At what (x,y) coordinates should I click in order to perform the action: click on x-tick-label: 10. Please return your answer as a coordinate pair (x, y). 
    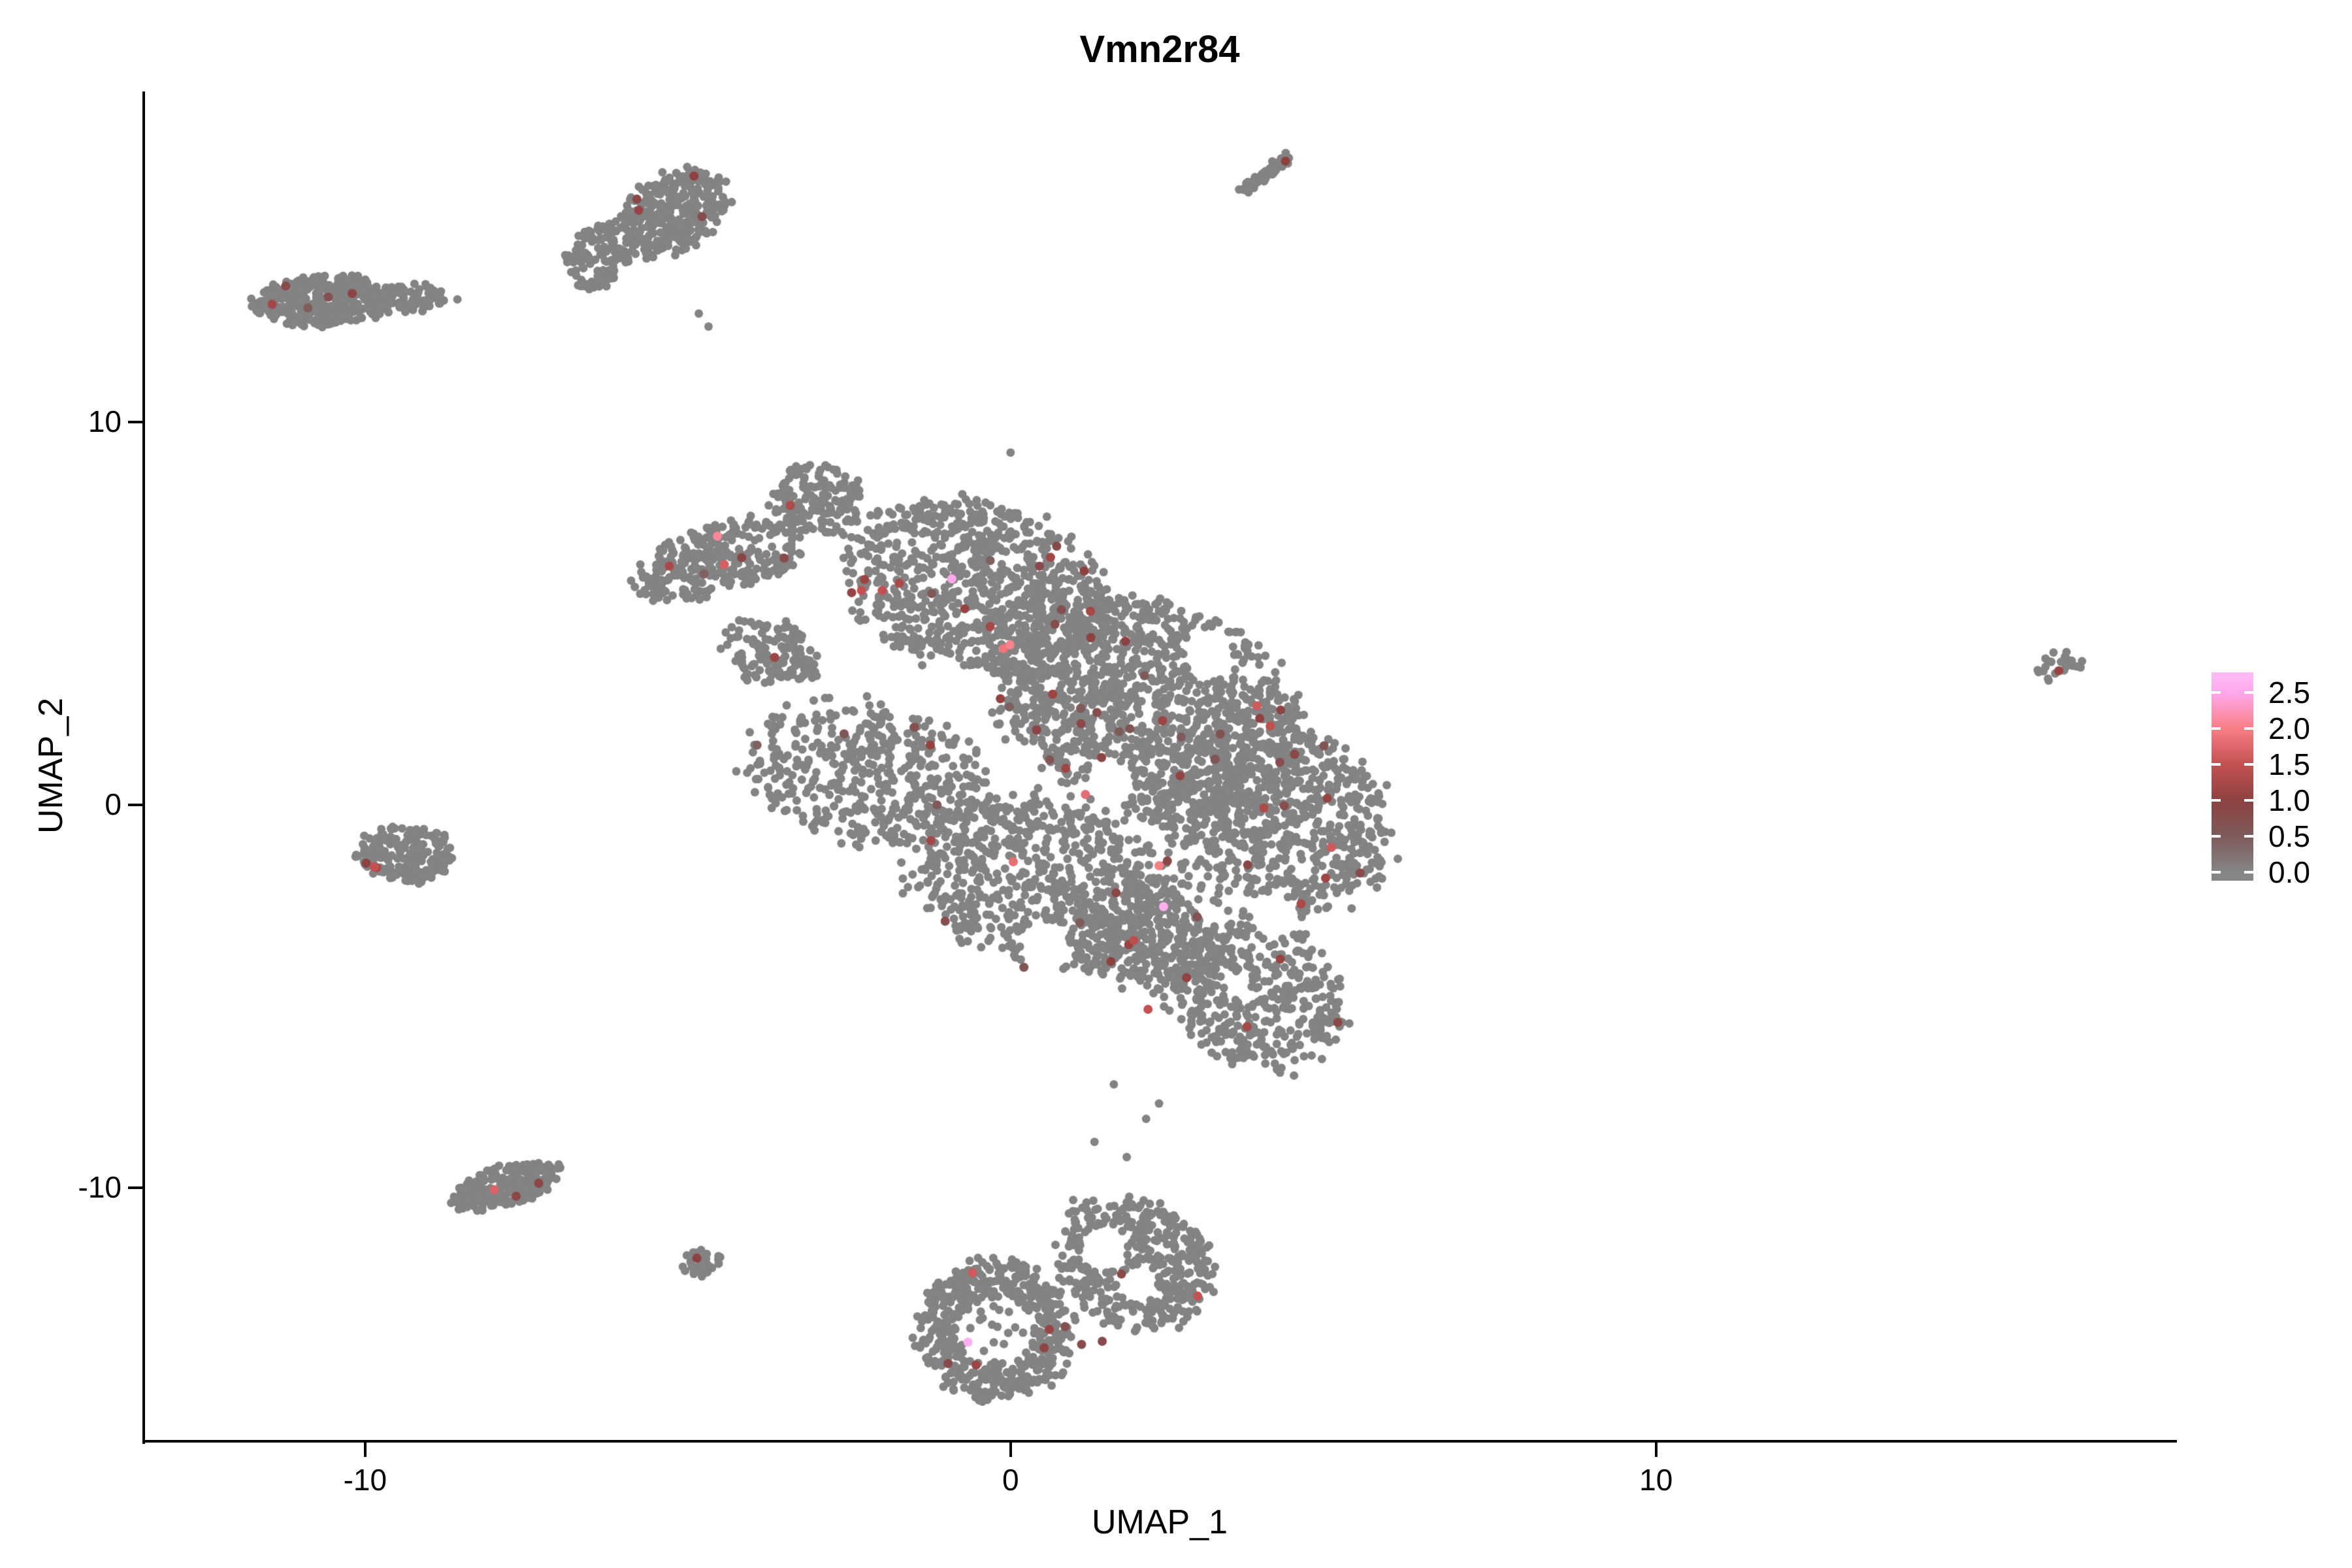
    Looking at the image, I should click on (1656, 1480).